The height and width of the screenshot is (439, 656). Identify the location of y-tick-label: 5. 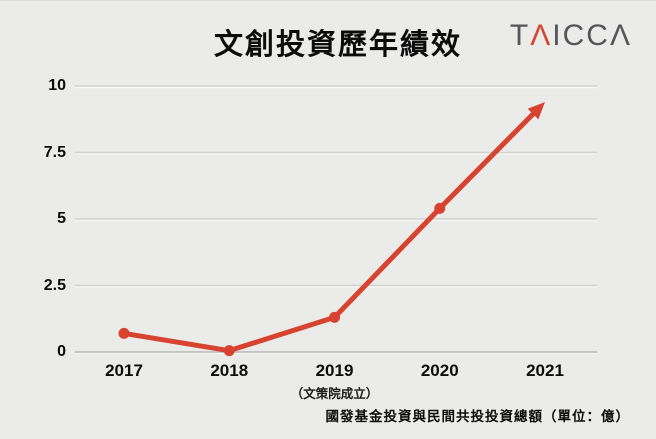
(61, 218).